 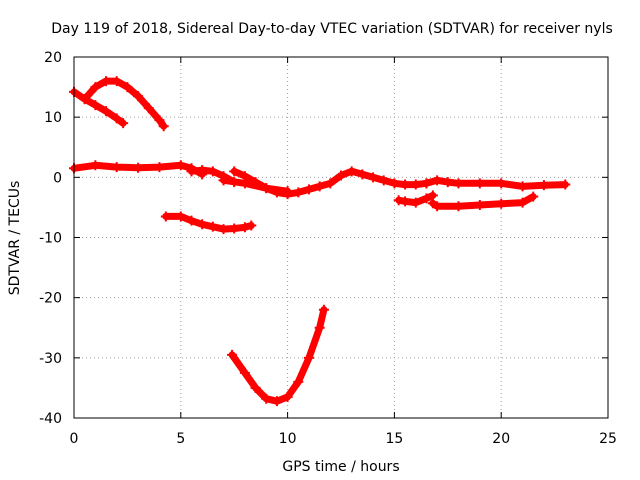 What do you see at coordinates (288, 439) in the screenshot?
I see `x-tick-label: 10` at bounding box center [288, 439].